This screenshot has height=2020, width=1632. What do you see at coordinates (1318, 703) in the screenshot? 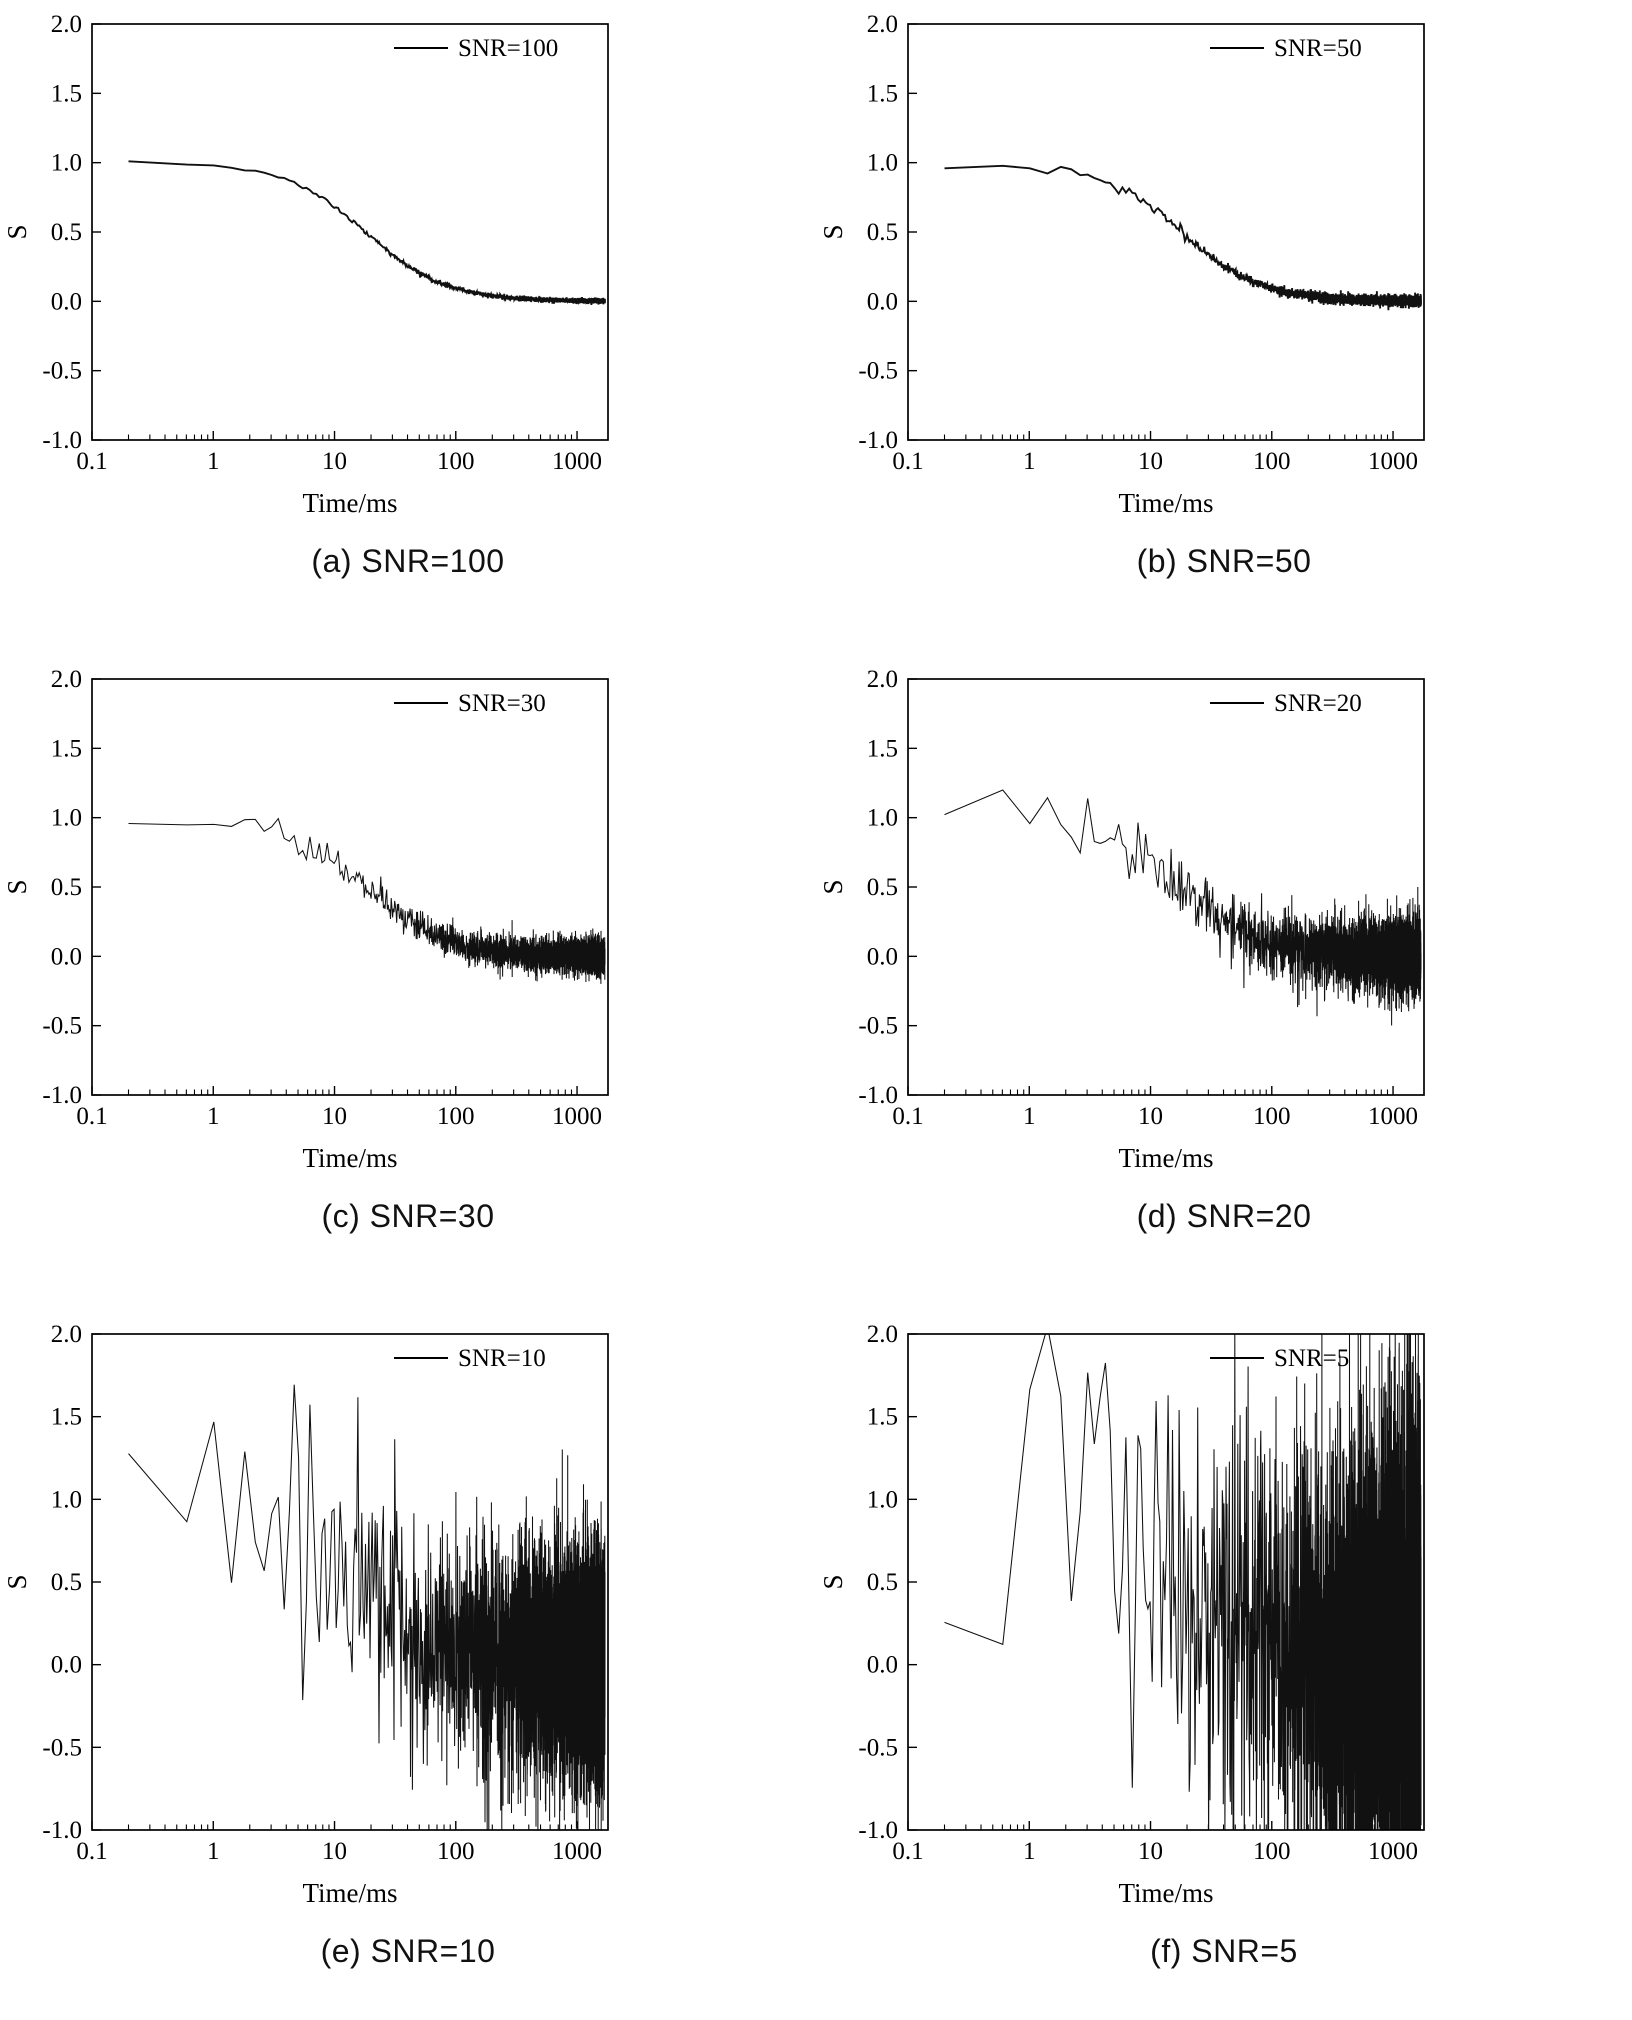
I see `svg-text: SNR=20` at bounding box center [1318, 703].